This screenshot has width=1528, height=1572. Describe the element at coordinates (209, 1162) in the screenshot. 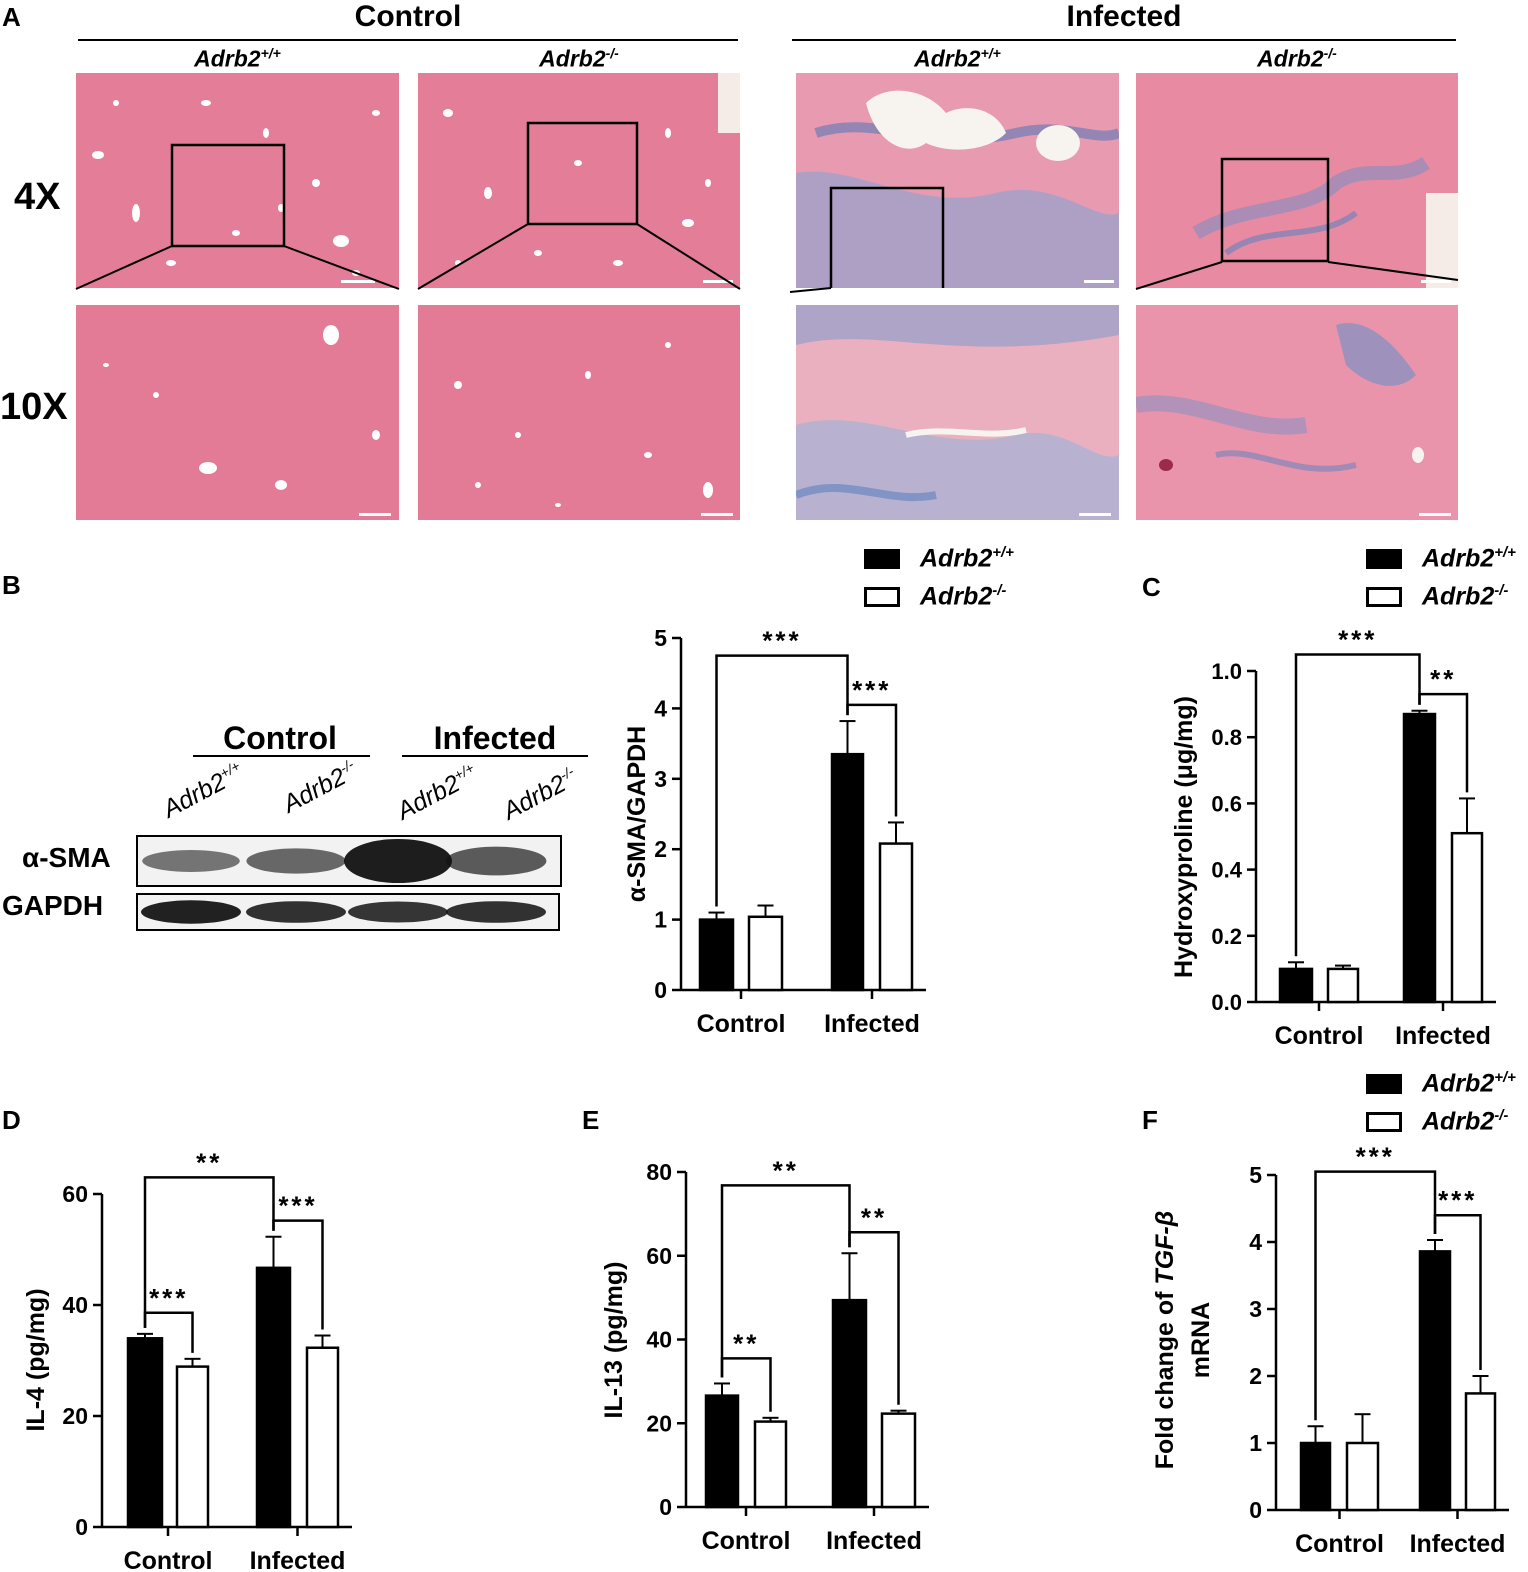

I see `chart-d-sig-label-0: **` at that location.